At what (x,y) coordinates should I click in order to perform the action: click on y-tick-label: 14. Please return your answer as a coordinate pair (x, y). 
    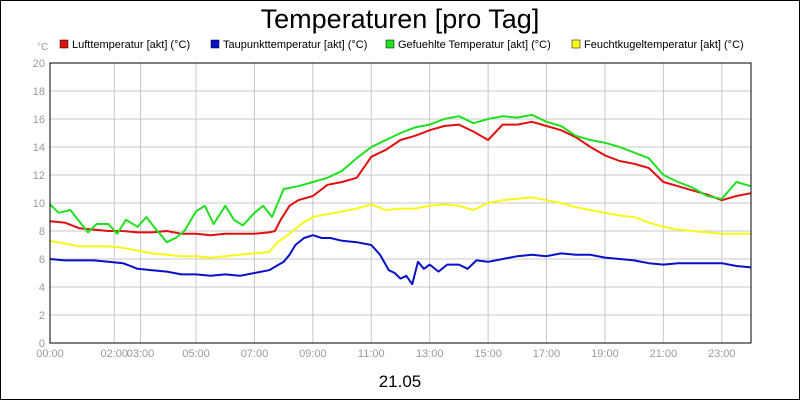
    Looking at the image, I should click on (39, 148).